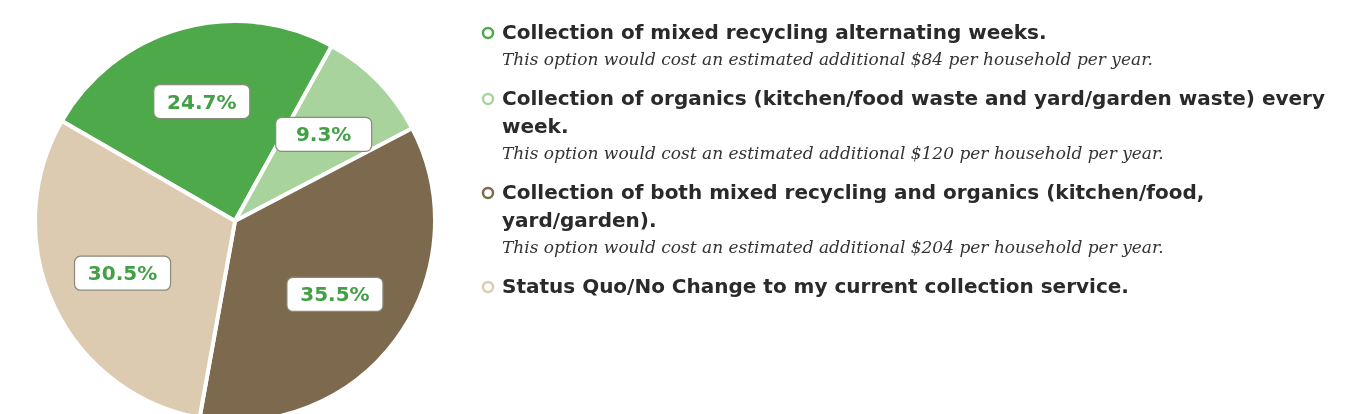  What do you see at coordinates (122, 273) in the screenshot?
I see `data-label: 30.5%` at bounding box center [122, 273].